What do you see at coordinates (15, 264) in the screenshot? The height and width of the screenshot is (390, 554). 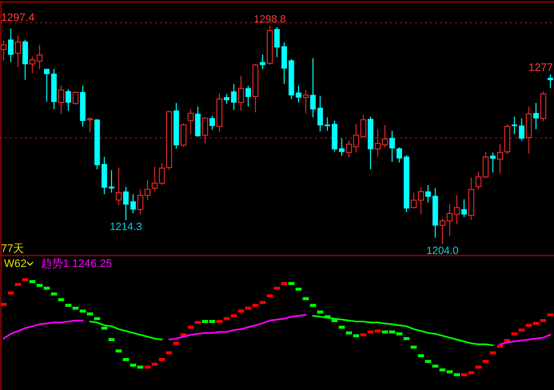 I see `chart-title: W62` at bounding box center [15, 264].